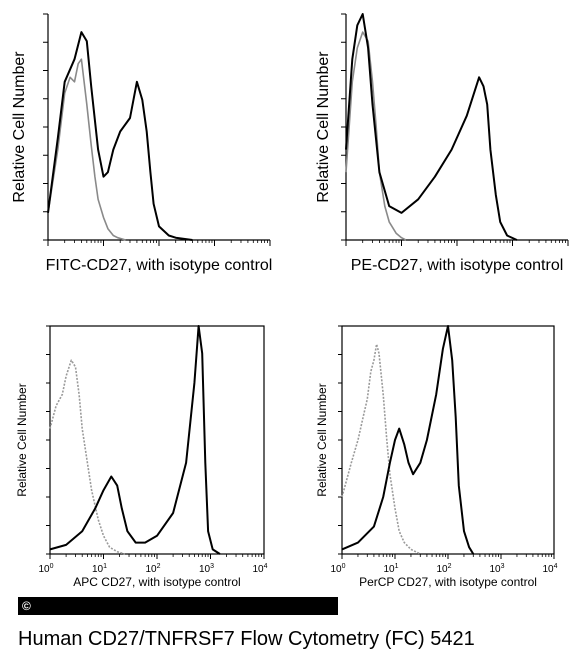  What do you see at coordinates (156, 582) in the screenshot?
I see `x-axis-label: APC CD27, with isotype control` at bounding box center [156, 582].